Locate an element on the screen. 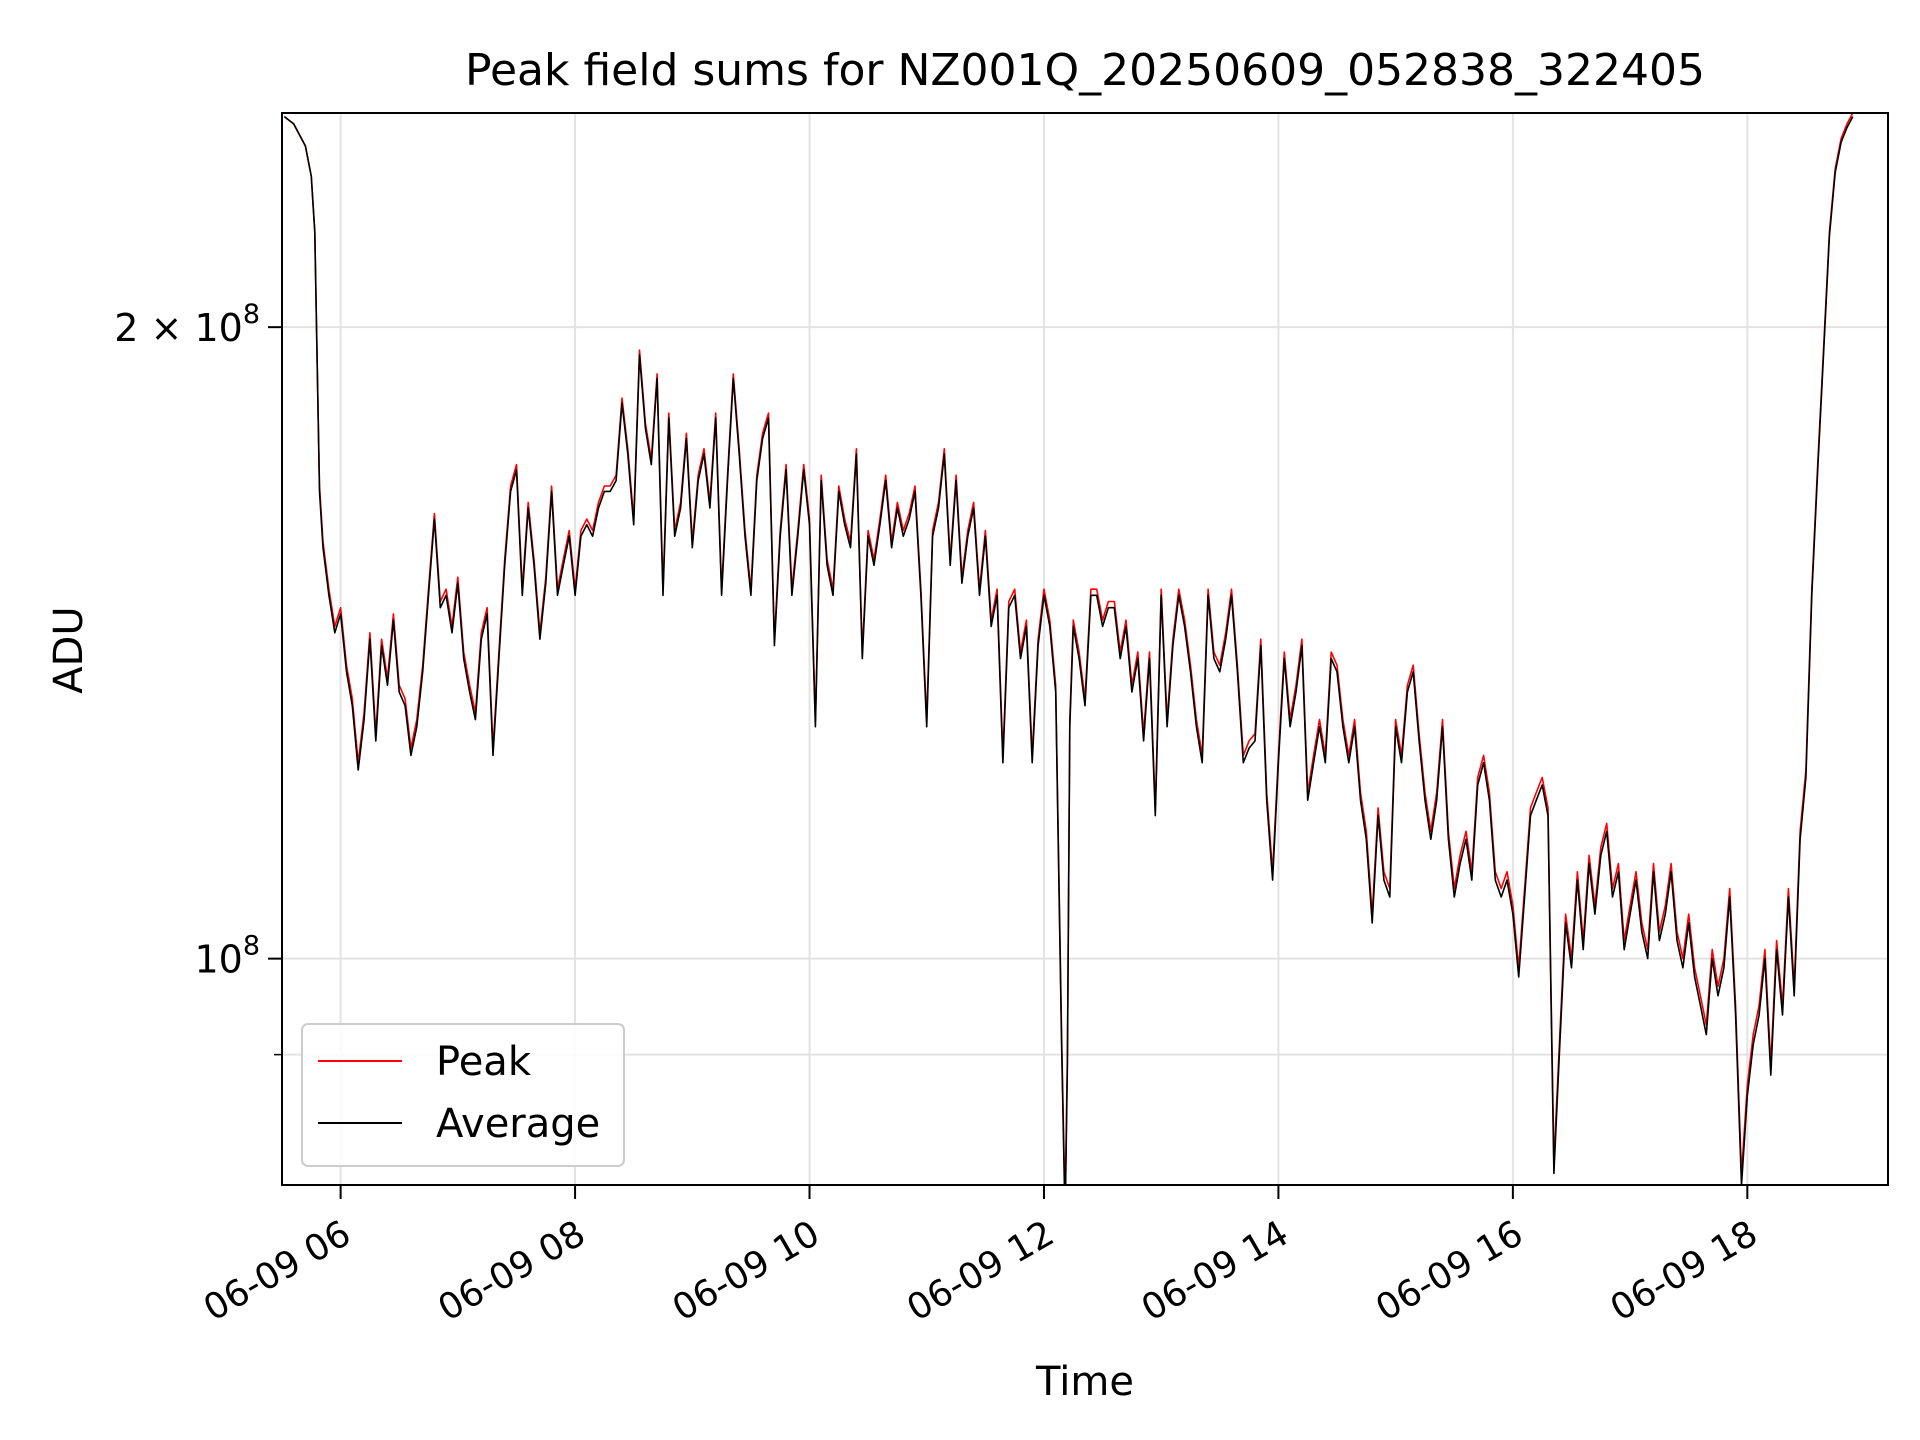  legend-frame is located at coordinates (463, 1095).